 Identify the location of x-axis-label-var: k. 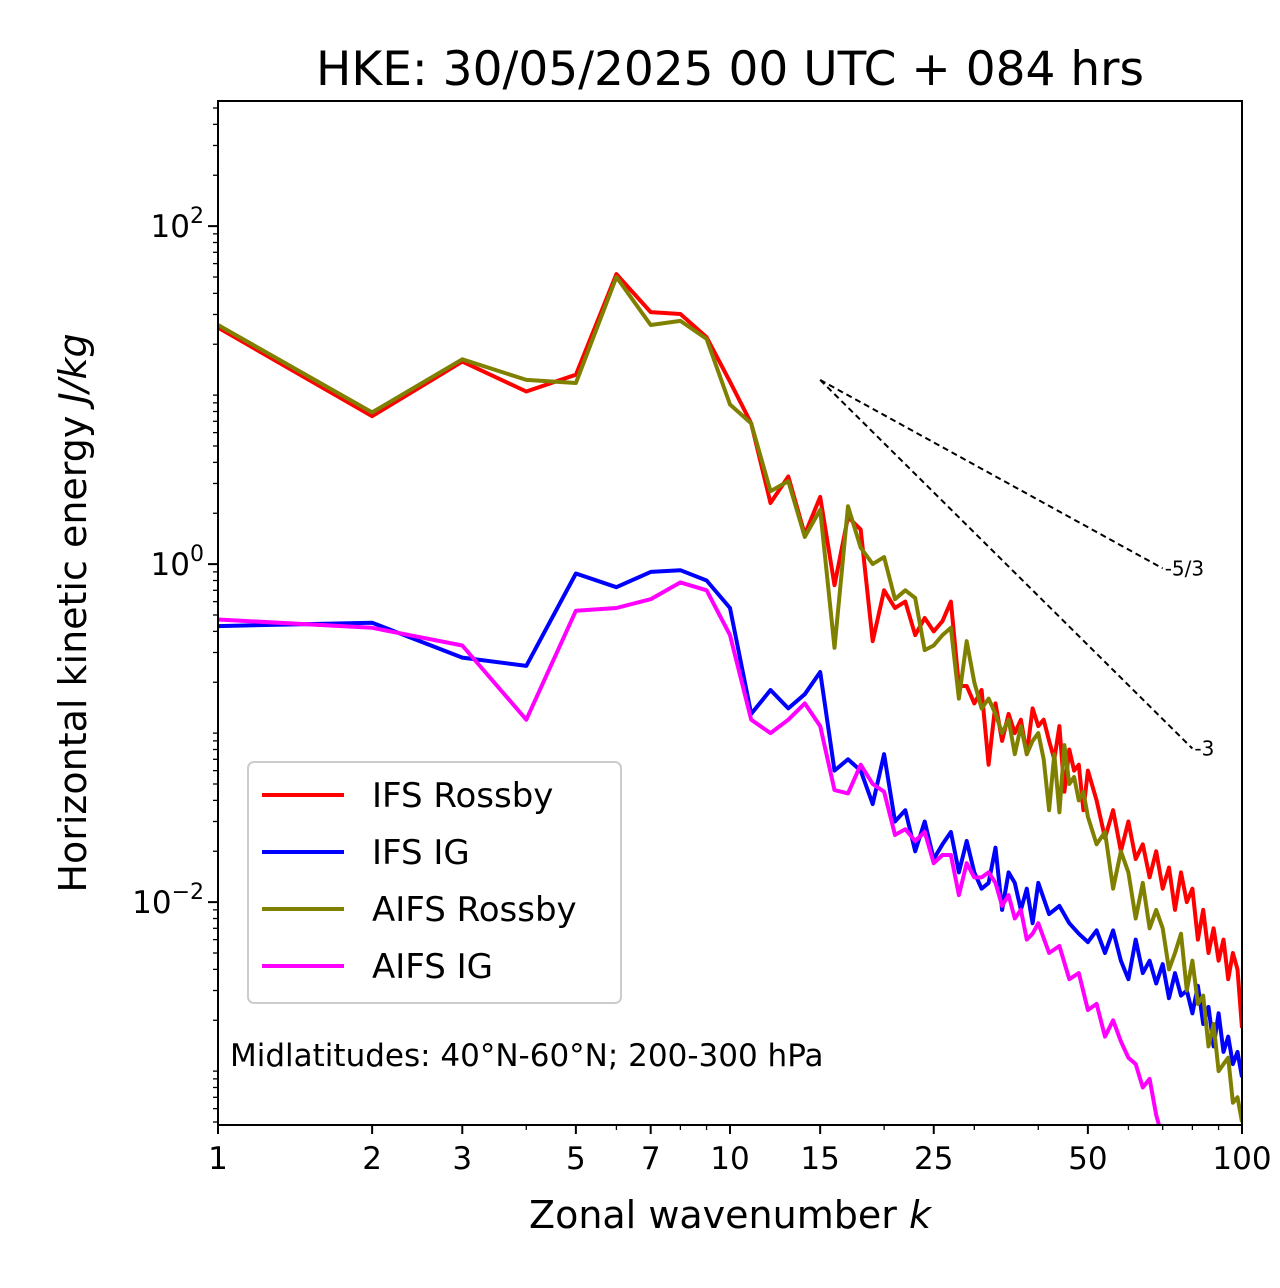
(921, 1215).